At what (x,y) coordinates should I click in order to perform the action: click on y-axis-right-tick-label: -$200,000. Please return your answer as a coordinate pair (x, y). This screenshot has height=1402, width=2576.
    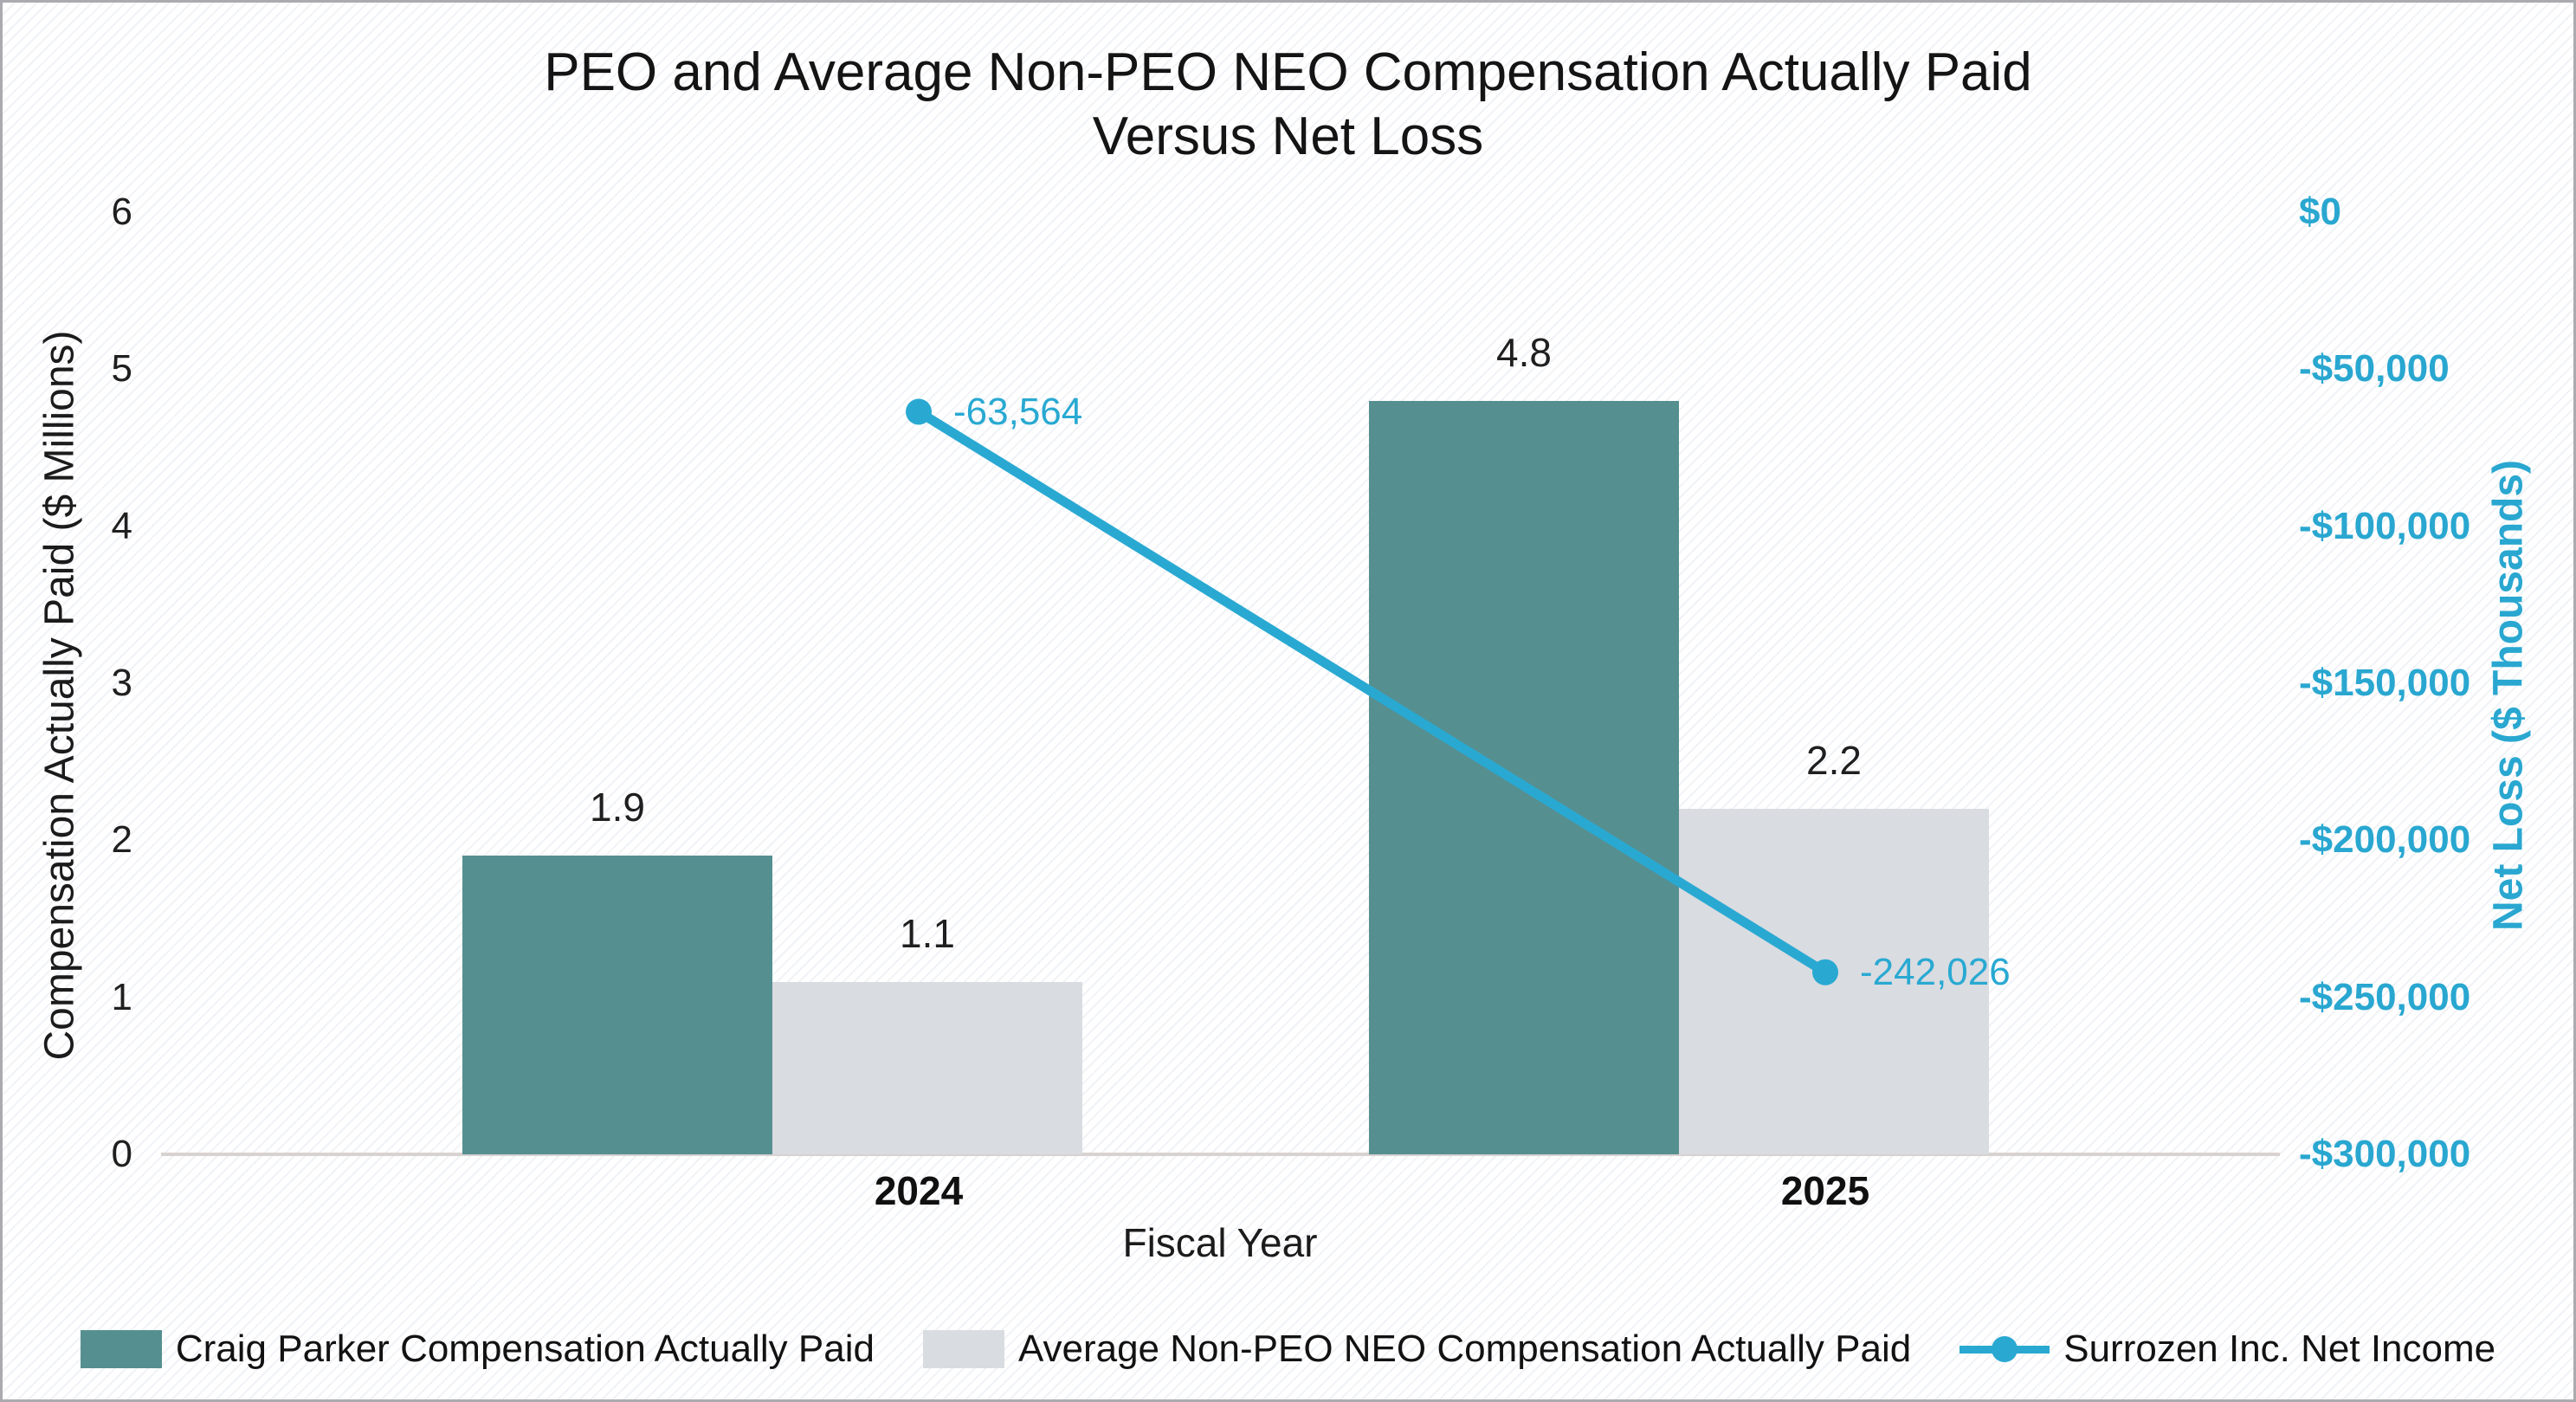
    Looking at the image, I should click on (2385, 840).